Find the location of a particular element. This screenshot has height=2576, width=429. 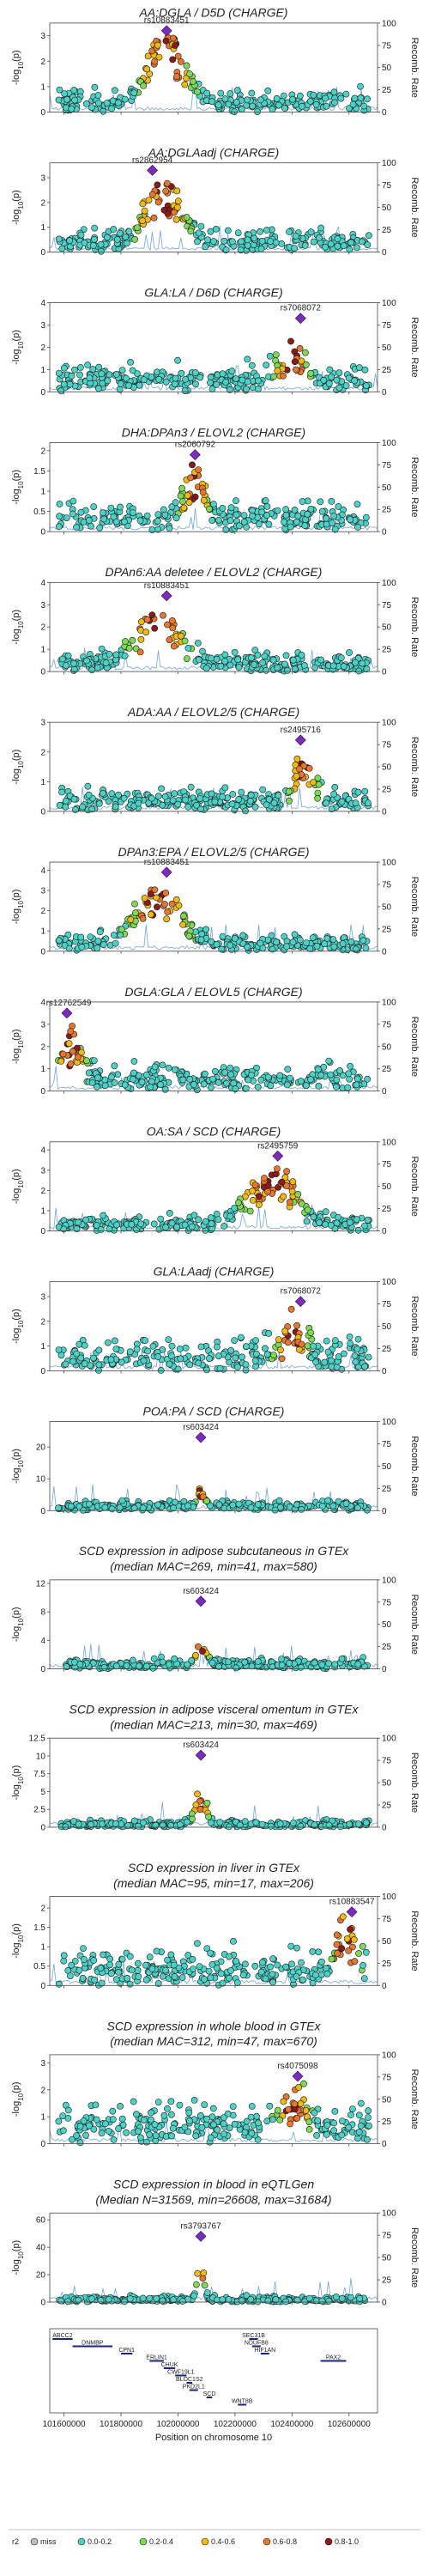

y-axis-title-part: -log is located at coordinates (16, 218).